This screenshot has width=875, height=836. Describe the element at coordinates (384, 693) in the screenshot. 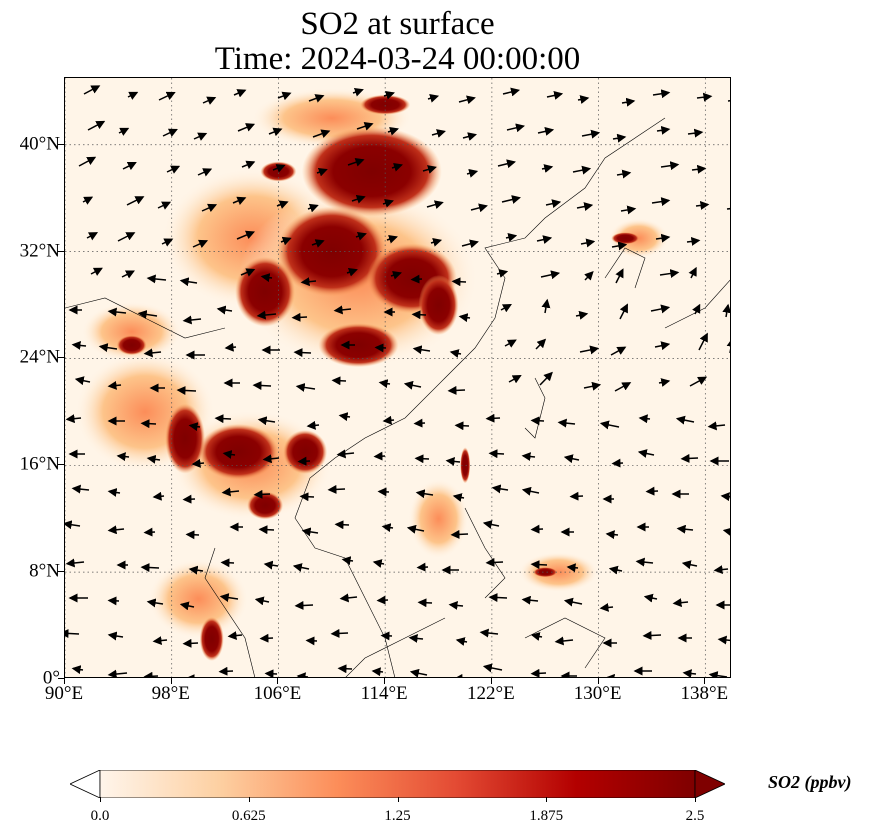

I see `longitude-tick-label: 114°E` at that location.